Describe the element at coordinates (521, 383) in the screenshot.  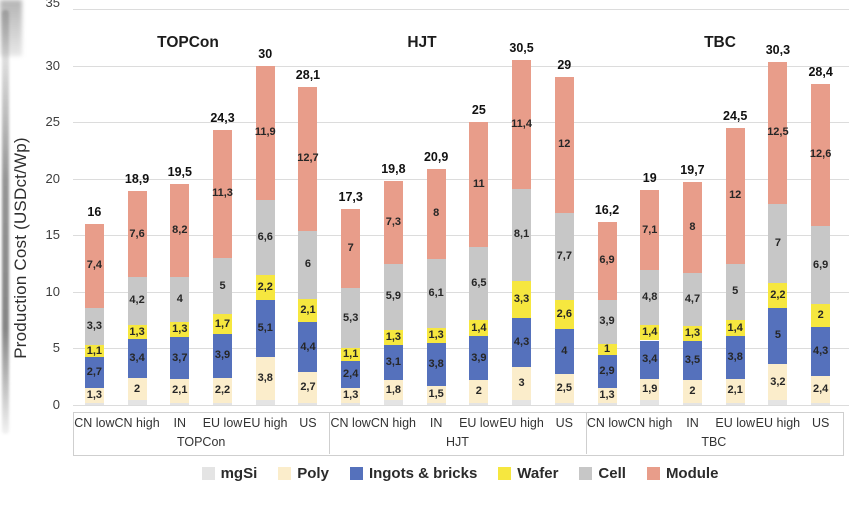
I see `segment-value-label: 3` at that location.